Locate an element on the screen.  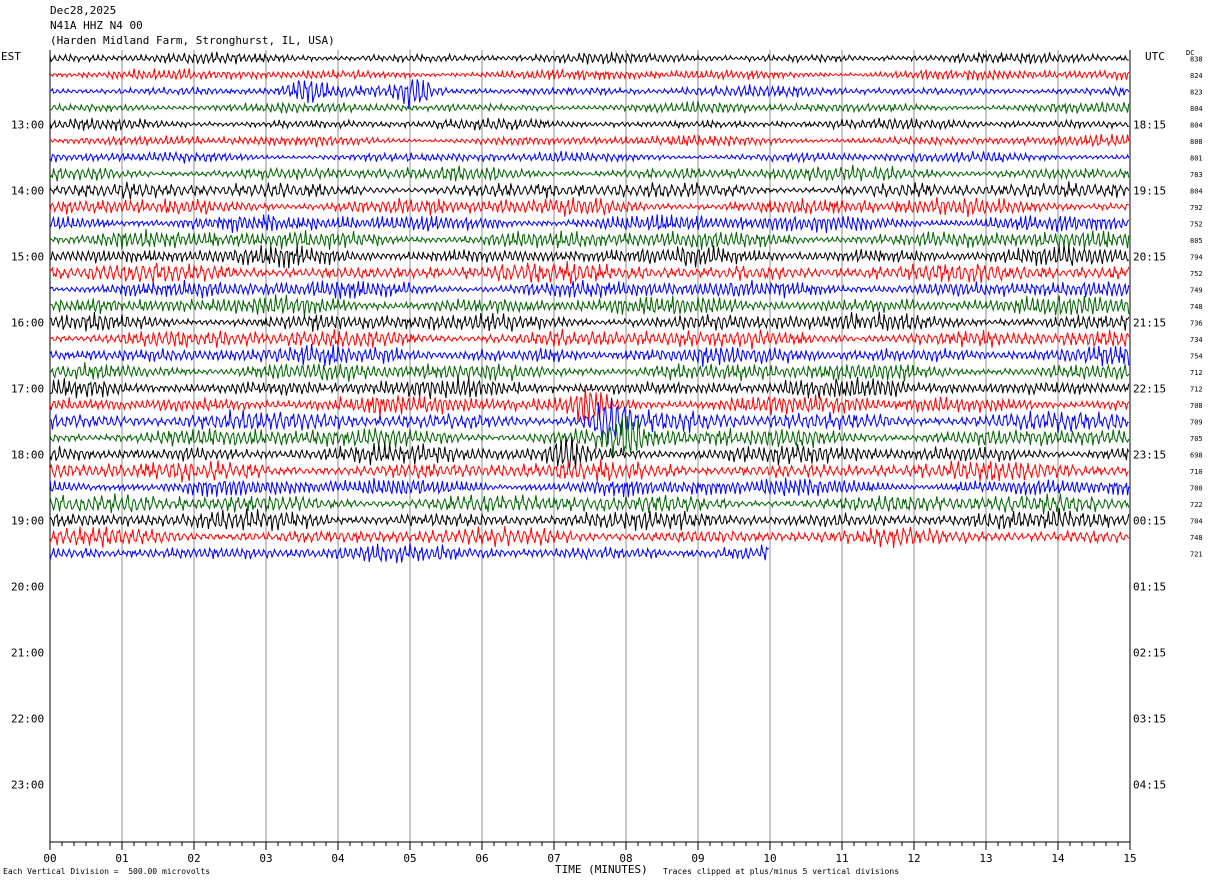
x-tick-label: 07 is located at coordinates (553, 858).